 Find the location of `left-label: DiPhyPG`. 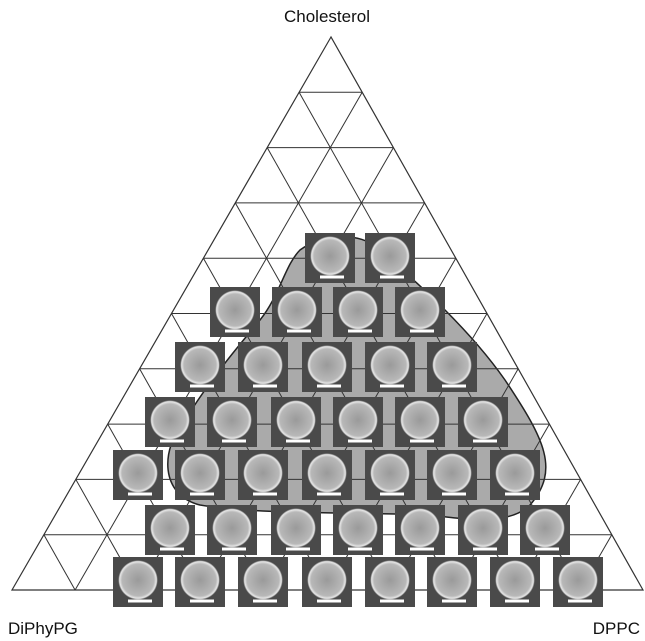

left-label: DiPhyPG is located at coordinates (43, 628).